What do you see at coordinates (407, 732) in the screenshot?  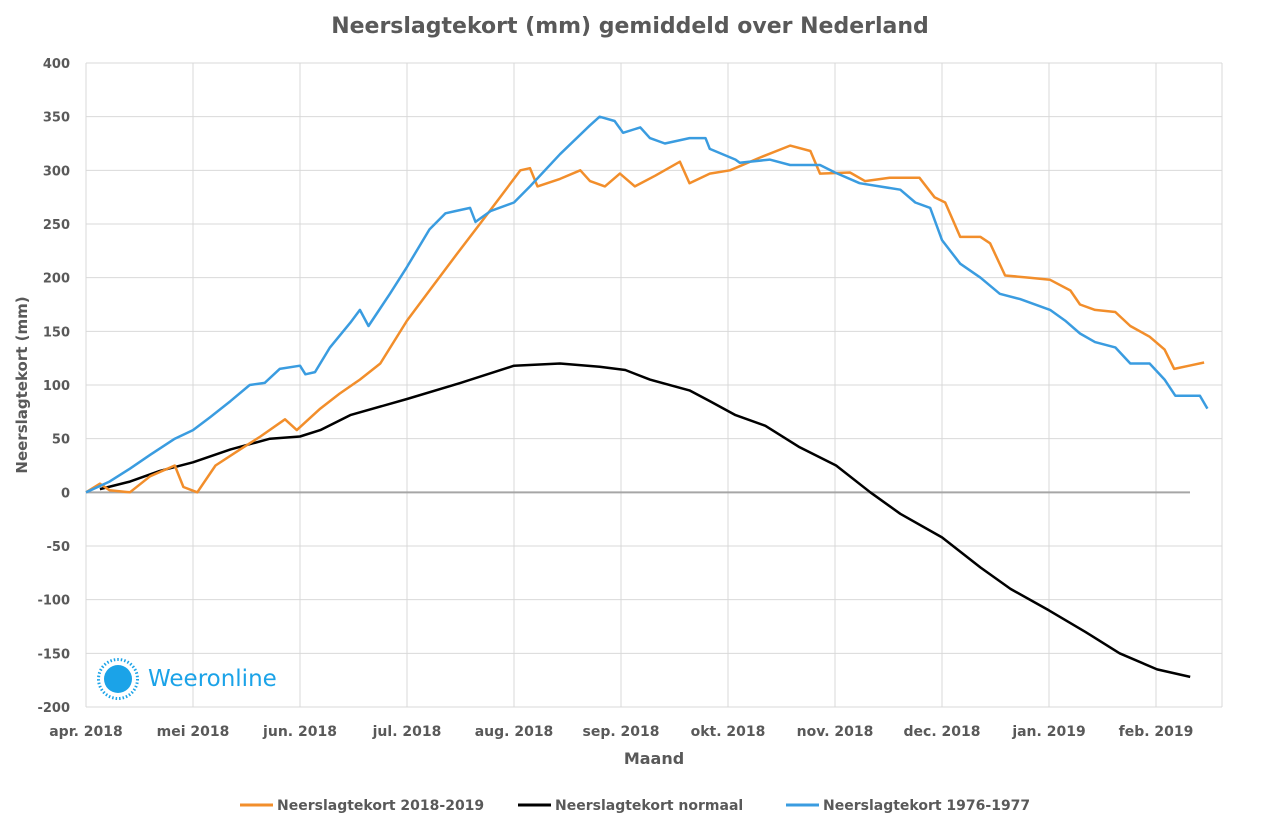 I see `x-tick-label: jul. 2018` at bounding box center [407, 732].